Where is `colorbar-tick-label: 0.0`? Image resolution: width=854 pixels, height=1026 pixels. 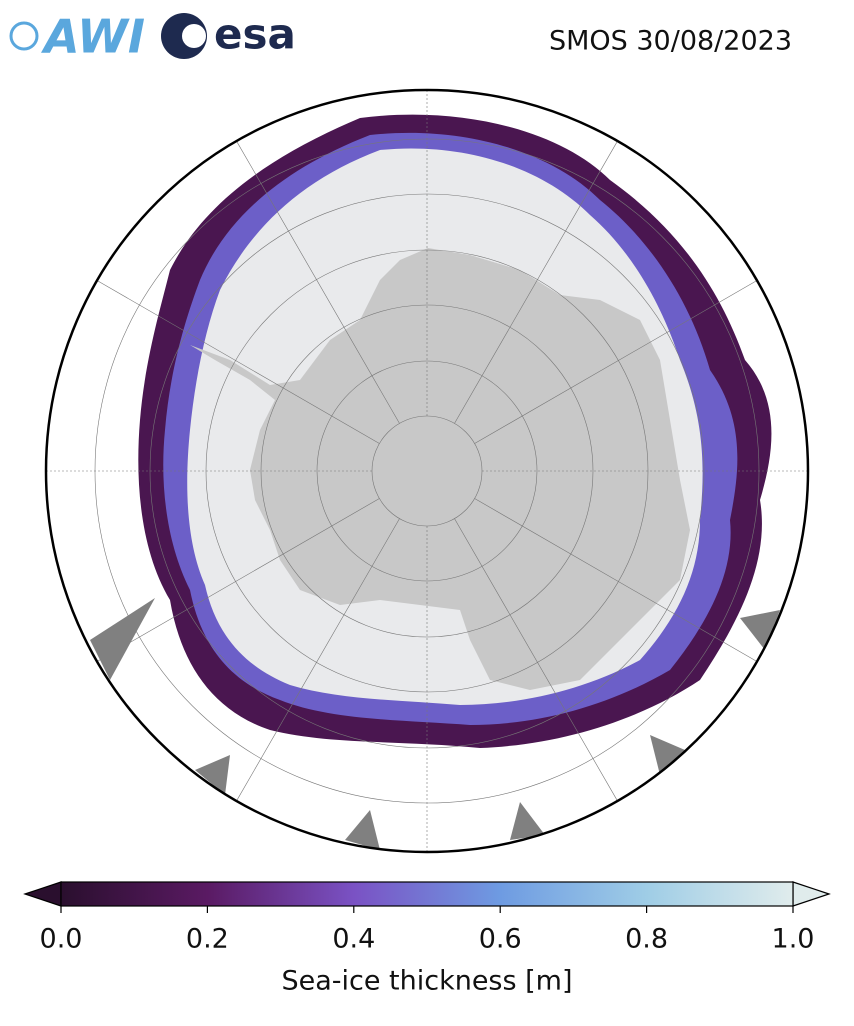 colorbar-tick-label: 0.0 is located at coordinates (61, 939).